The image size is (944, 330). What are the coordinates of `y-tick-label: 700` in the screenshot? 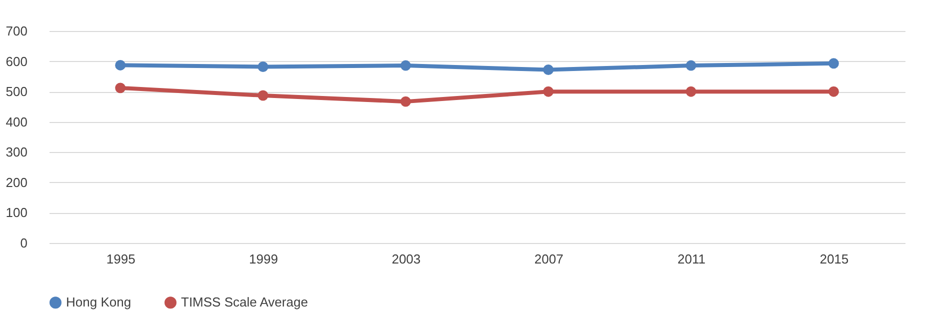 It's located at (17, 31).